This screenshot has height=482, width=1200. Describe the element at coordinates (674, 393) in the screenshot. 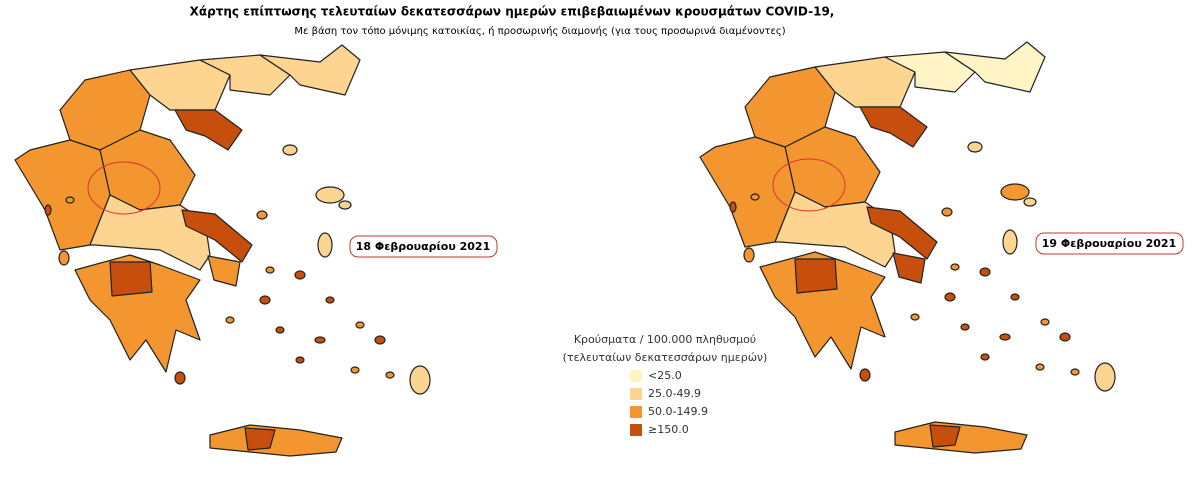

I see `legend-label: 25.0-49.9` at that location.